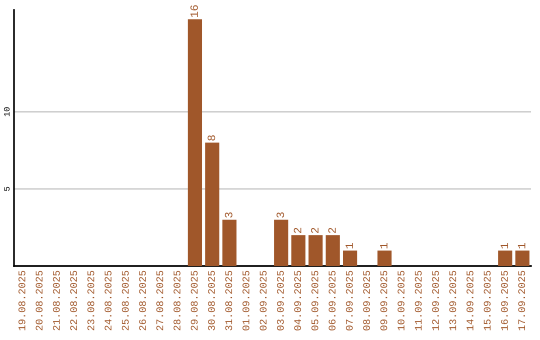  What do you see at coordinates (125, 300) in the screenshot?
I see `x-tick-label: 25.08.2025` at bounding box center [125, 300].